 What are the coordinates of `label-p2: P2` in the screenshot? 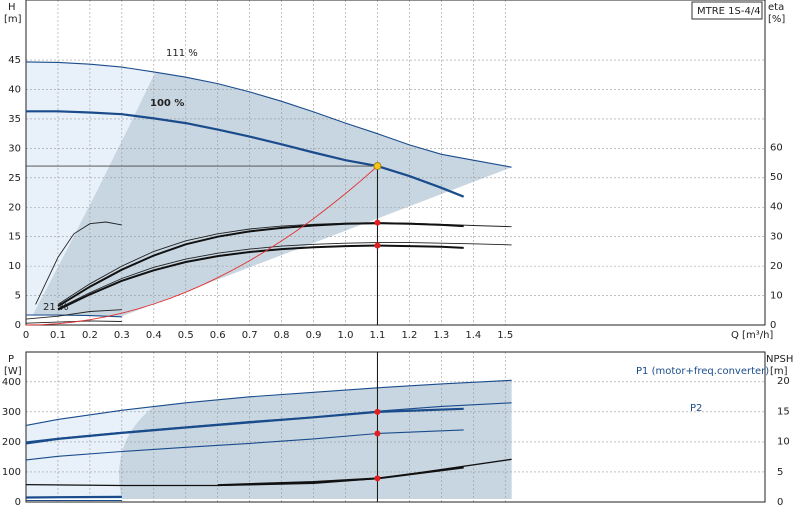 It's located at (696, 408).